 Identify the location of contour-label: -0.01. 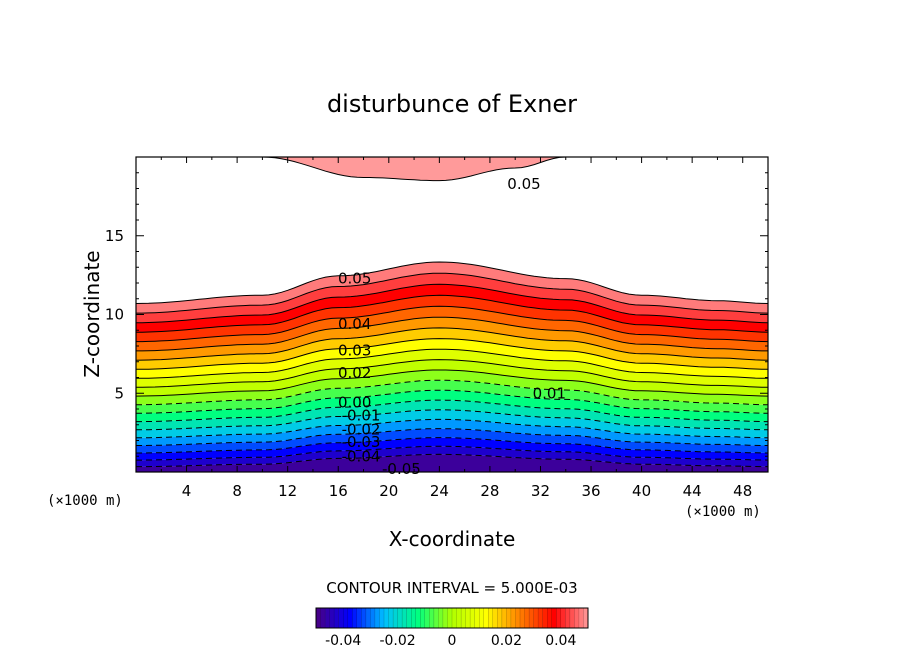
(361, 415).